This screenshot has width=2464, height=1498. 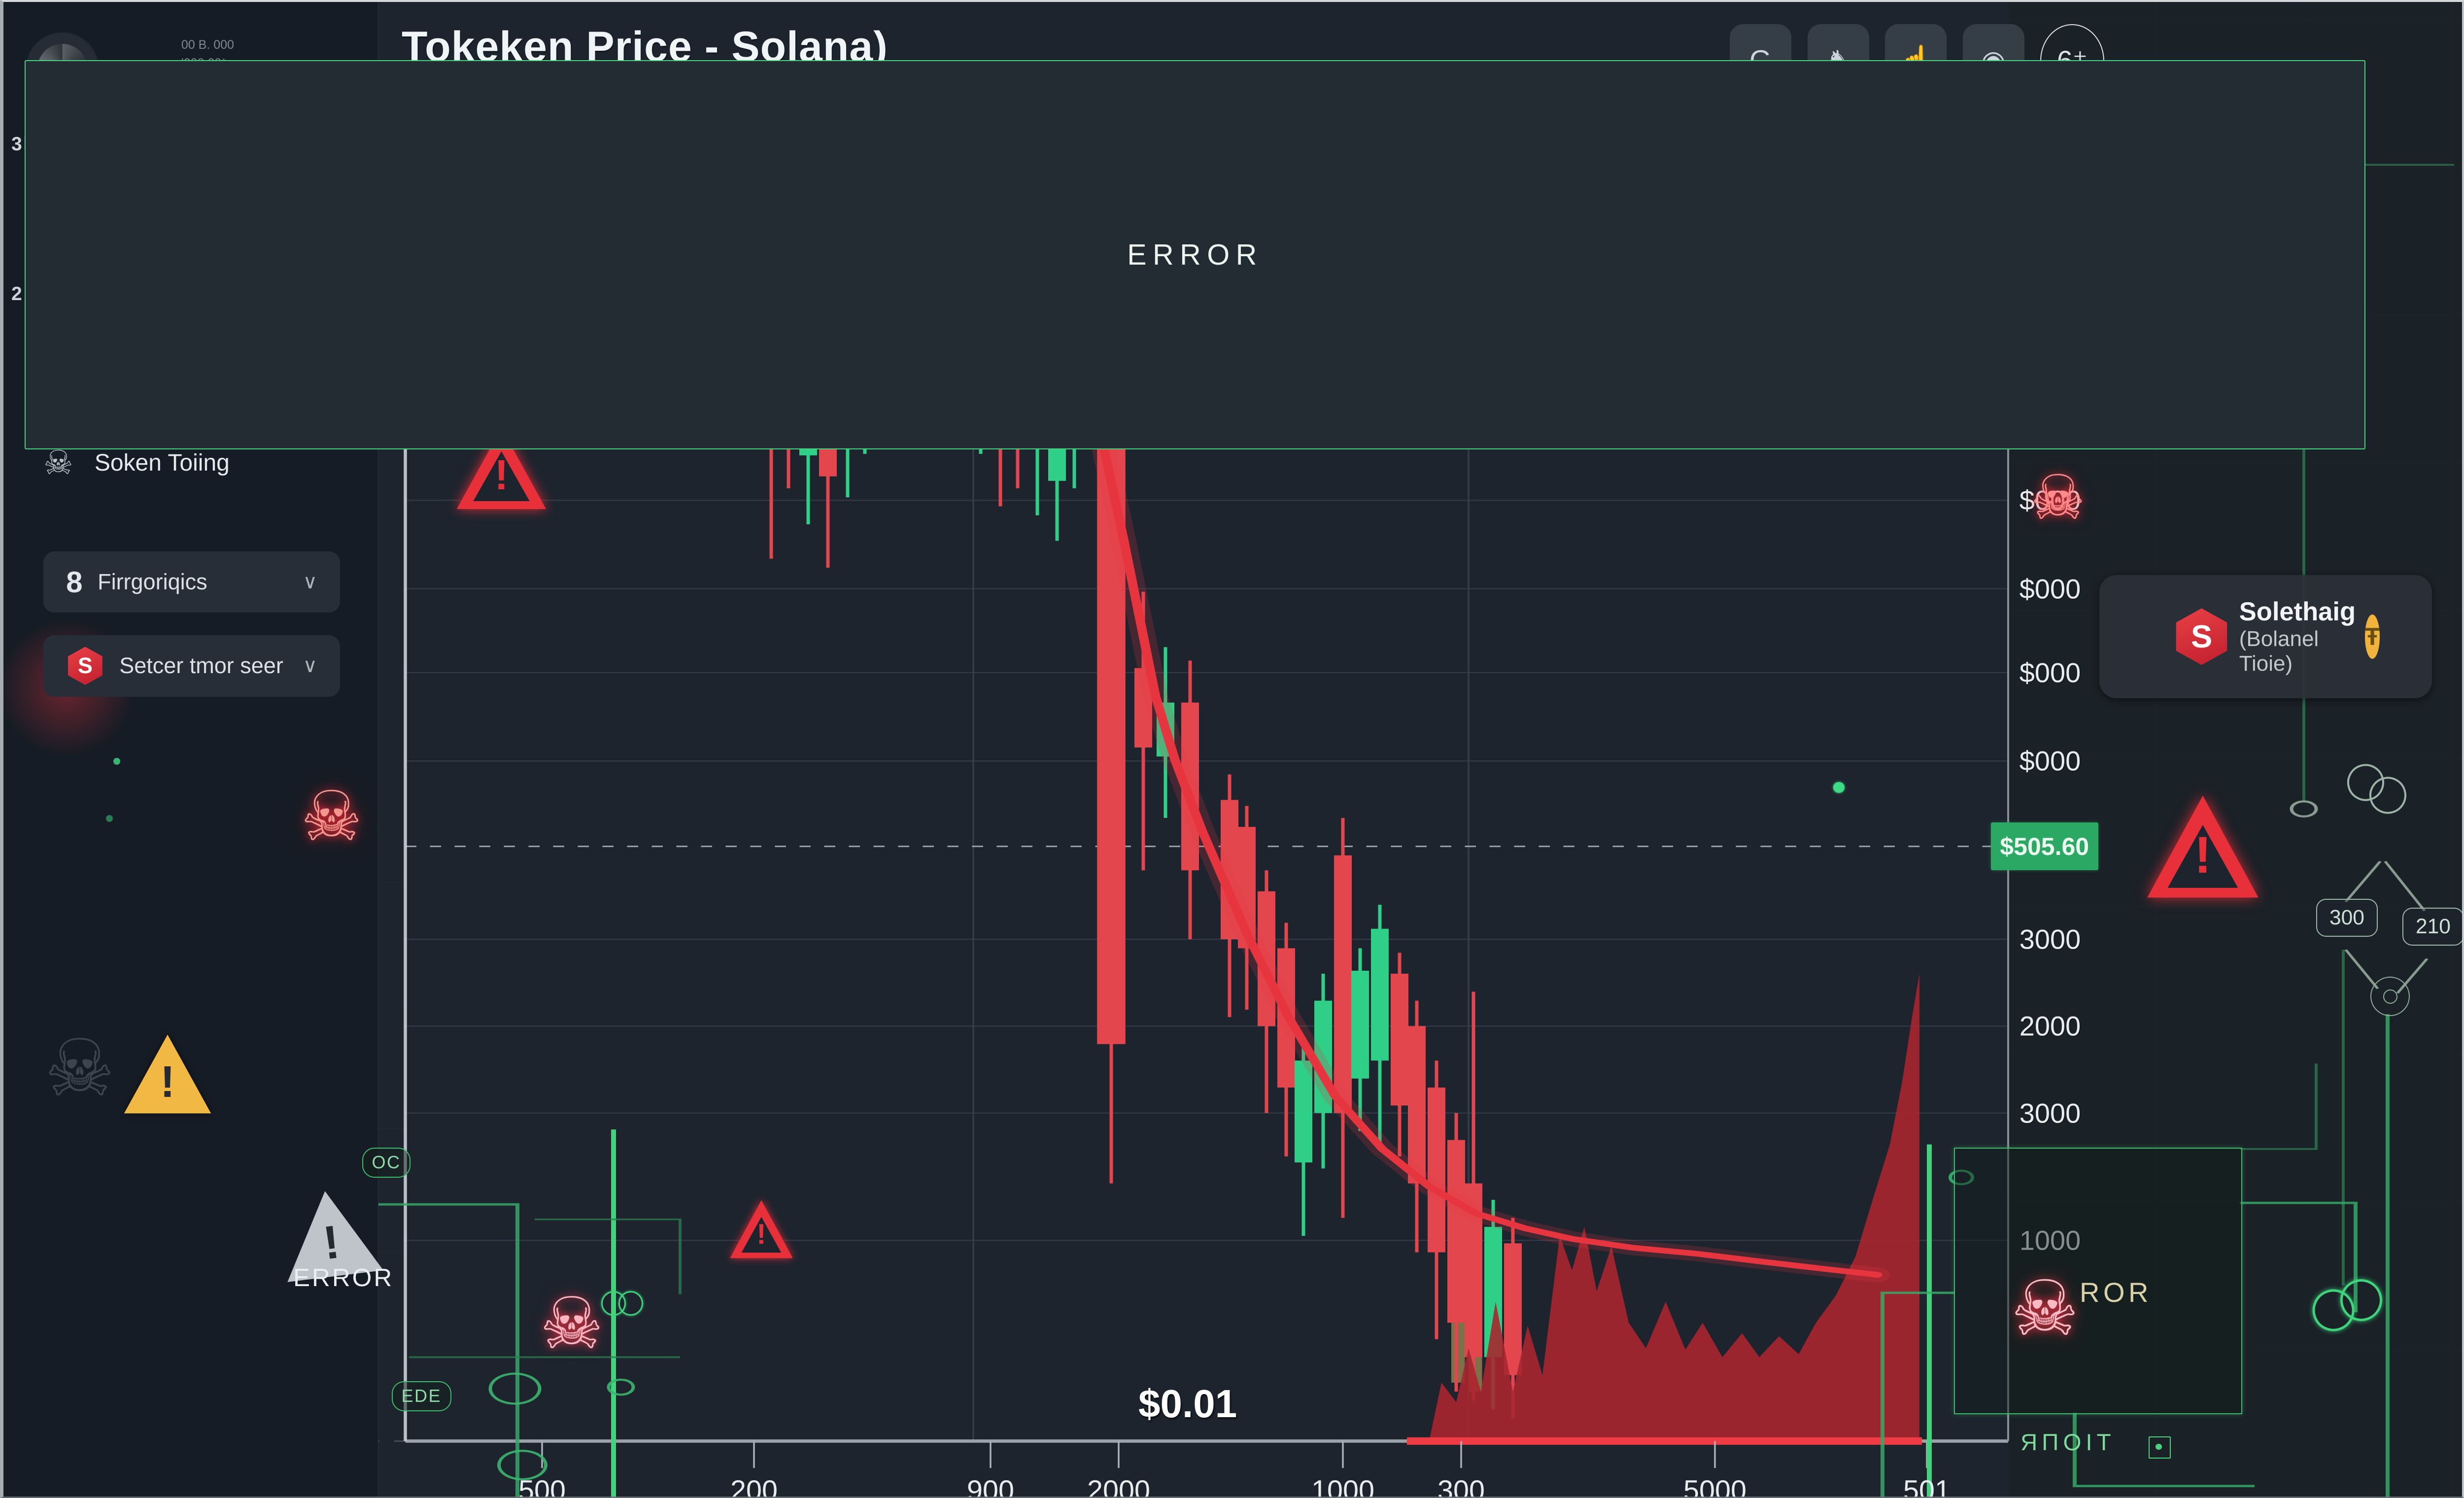 I want to click on y-axis-label: 2000, so click(x=2050, y=1026).